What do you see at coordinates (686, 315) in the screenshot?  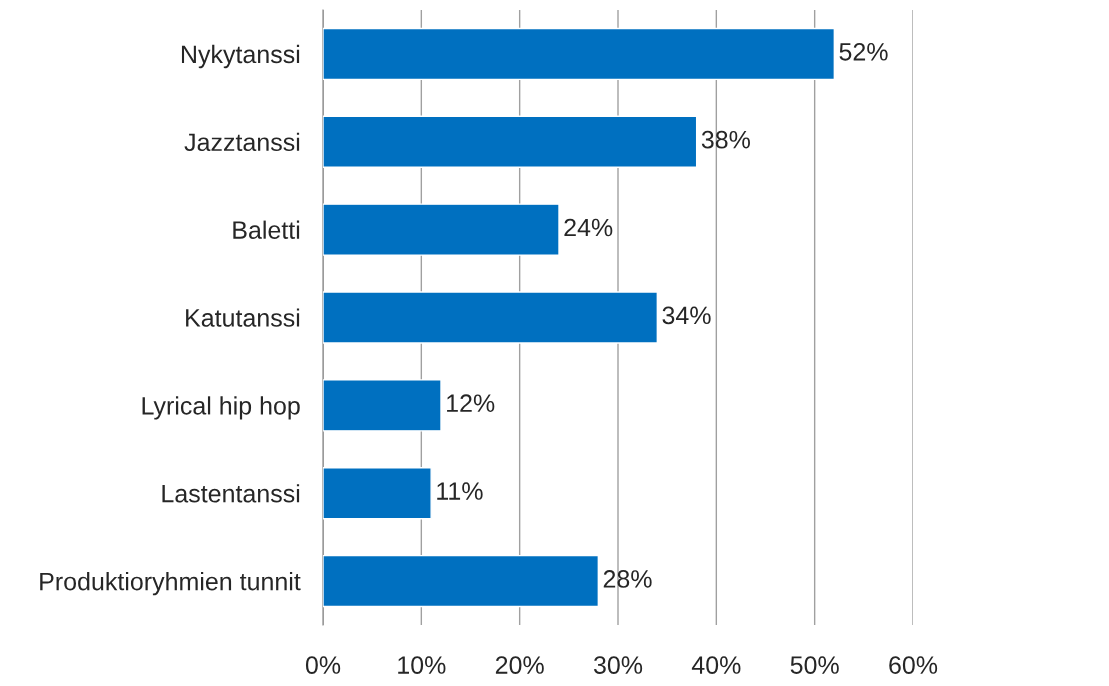 I see `data-label: 34%` at bounding box center [686, 315].